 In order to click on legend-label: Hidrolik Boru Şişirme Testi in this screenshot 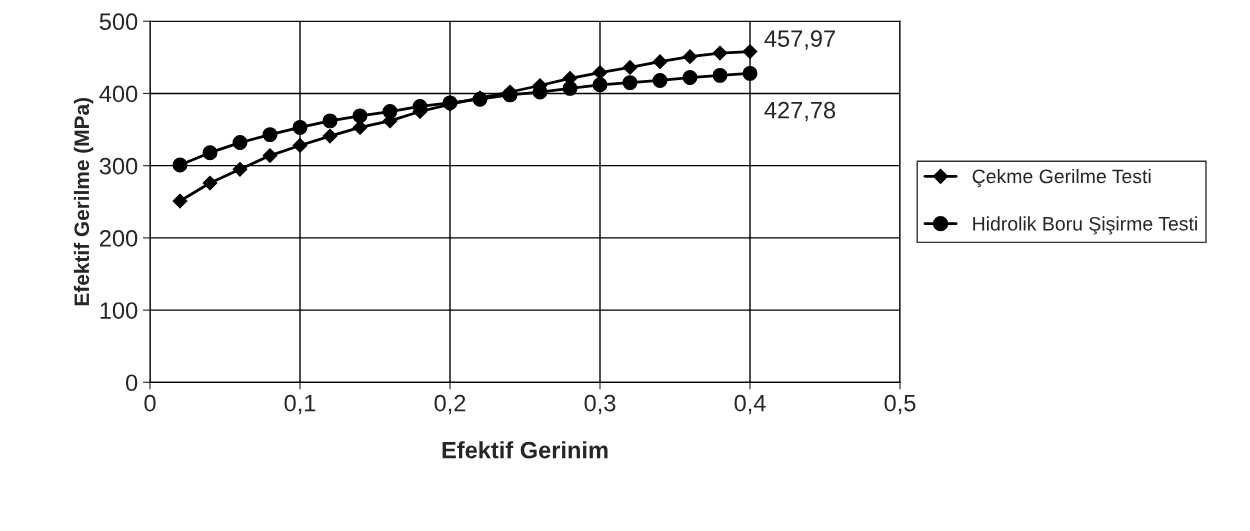, I will do `click(1085, 225)`.